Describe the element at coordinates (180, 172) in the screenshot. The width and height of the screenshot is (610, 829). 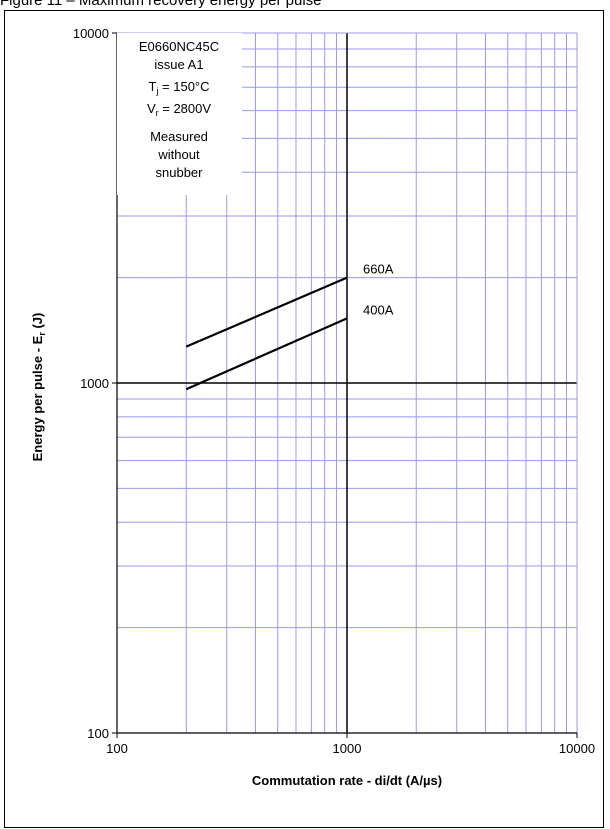
I see `info-note-3: snubber` at that location.